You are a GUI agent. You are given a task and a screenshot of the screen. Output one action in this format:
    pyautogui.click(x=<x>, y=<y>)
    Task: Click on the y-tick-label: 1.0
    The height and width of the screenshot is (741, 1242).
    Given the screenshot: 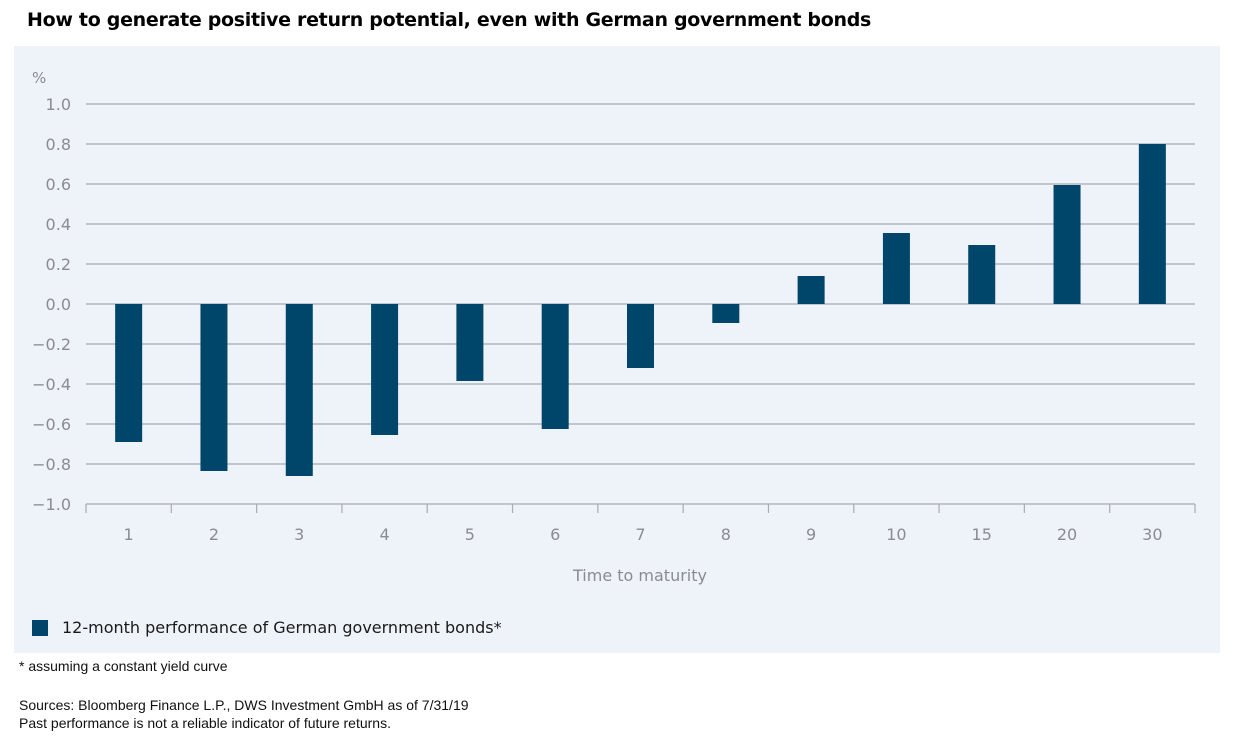 What is the action you would take?
    pyautogui.click(x=58, y=104)
    